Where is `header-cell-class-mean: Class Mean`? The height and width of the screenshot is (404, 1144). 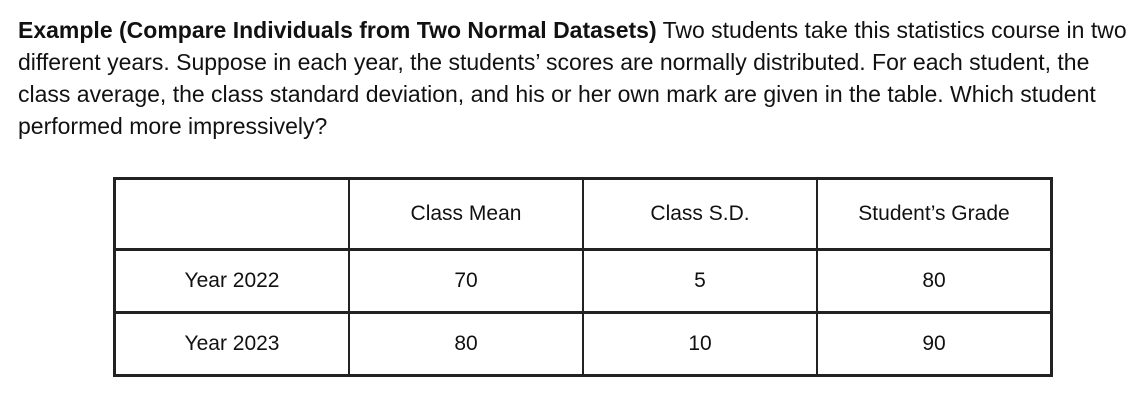
header-cell-class-mean: Class Mean is located at coordinates (466, 214).